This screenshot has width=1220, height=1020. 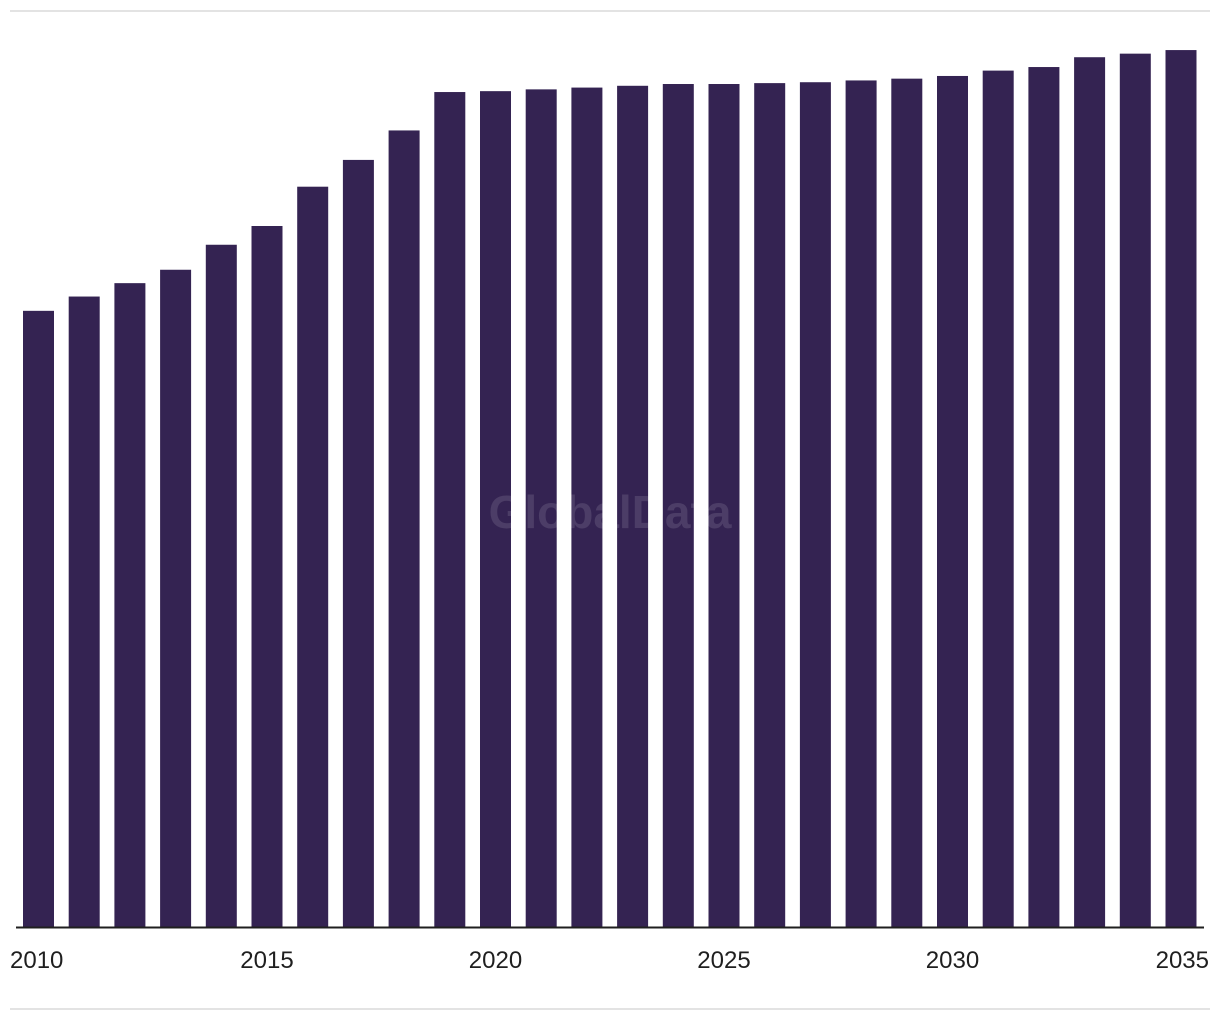 What do you see at coordinates (313, 556) in the screenshot?
I see `bar-2016` at bounding box center [313, 556].